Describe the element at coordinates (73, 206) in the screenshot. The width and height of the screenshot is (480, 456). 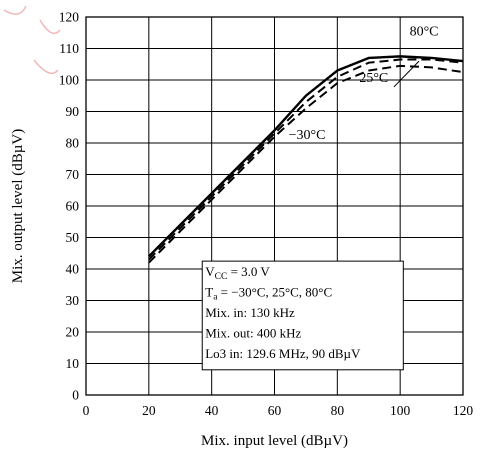
I see `y-tick-label: 60` at that location.